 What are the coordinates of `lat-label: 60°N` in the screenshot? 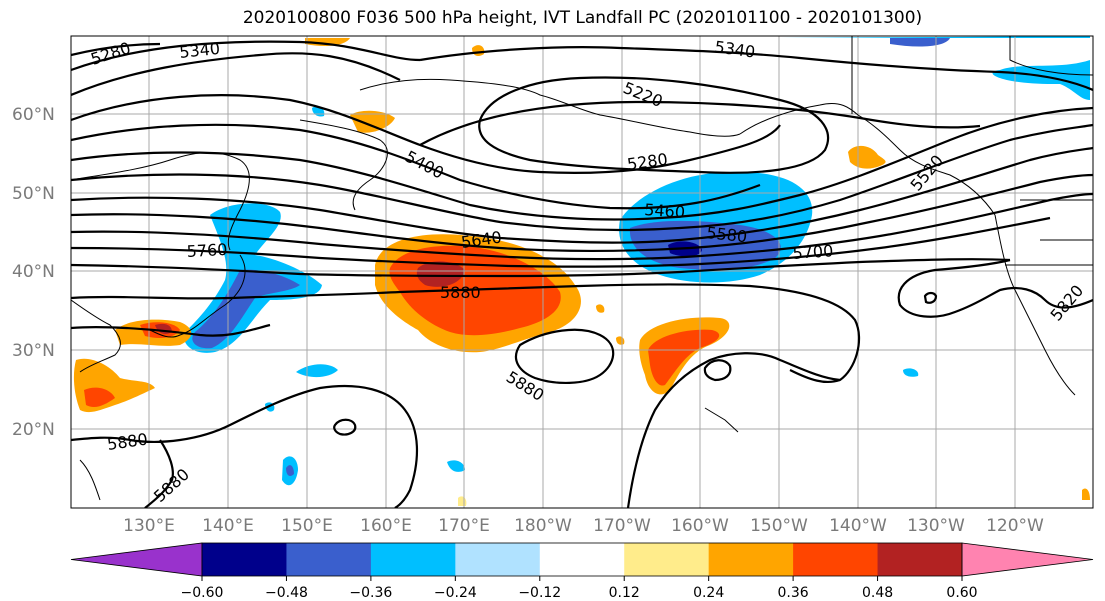 It's located at (33, 115).